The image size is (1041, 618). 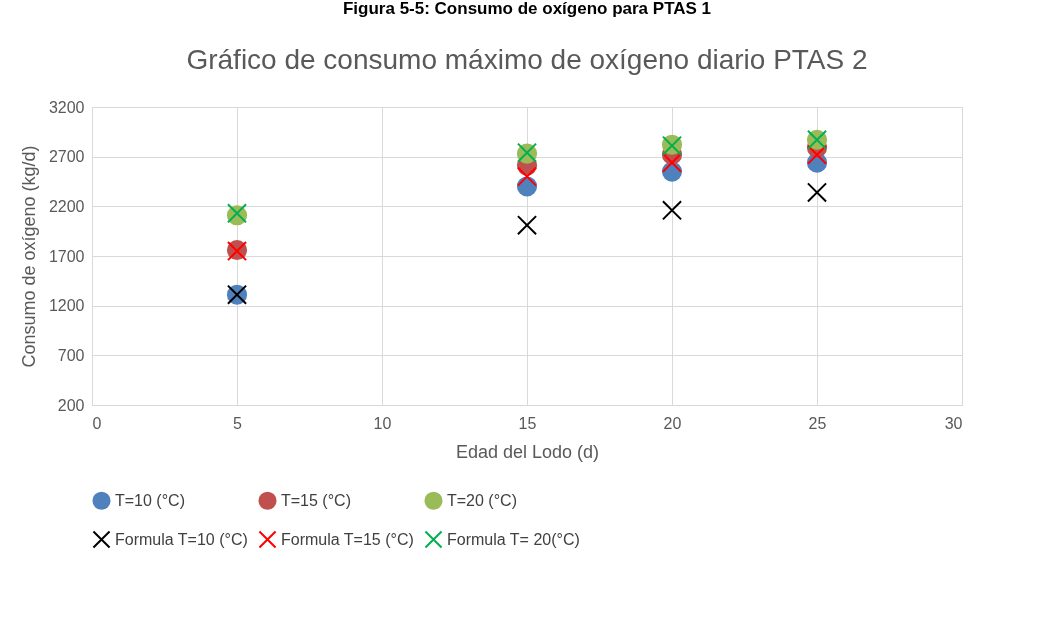 What do you see at coordinates (527, 451) in the screenshot?
I see `x-axis-title: Edad del Lodo (d)` at bounding box center [527, 451].